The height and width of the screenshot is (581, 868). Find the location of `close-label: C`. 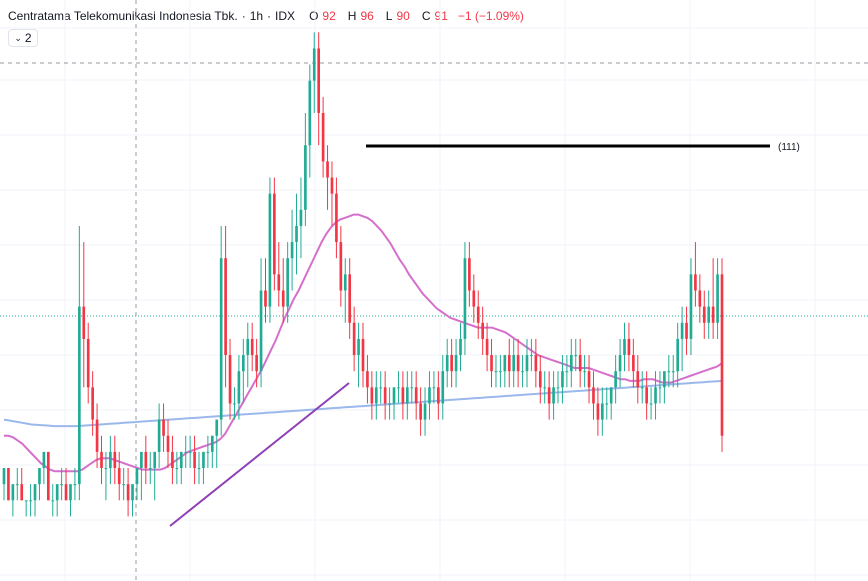

close-label: C is located at coordinates (426, 16).